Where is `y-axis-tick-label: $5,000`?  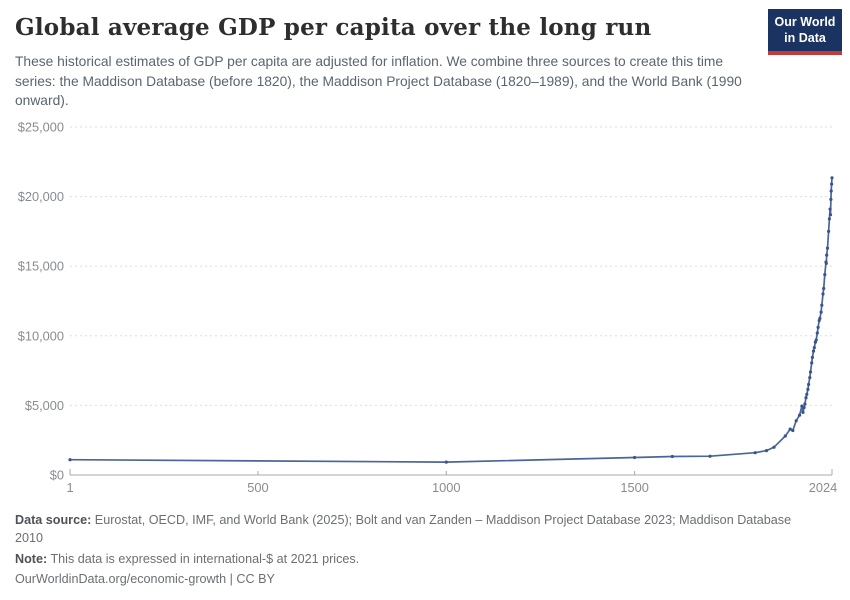
y-axis-tick-label: $5,000 is located at coordinates (44, 405).